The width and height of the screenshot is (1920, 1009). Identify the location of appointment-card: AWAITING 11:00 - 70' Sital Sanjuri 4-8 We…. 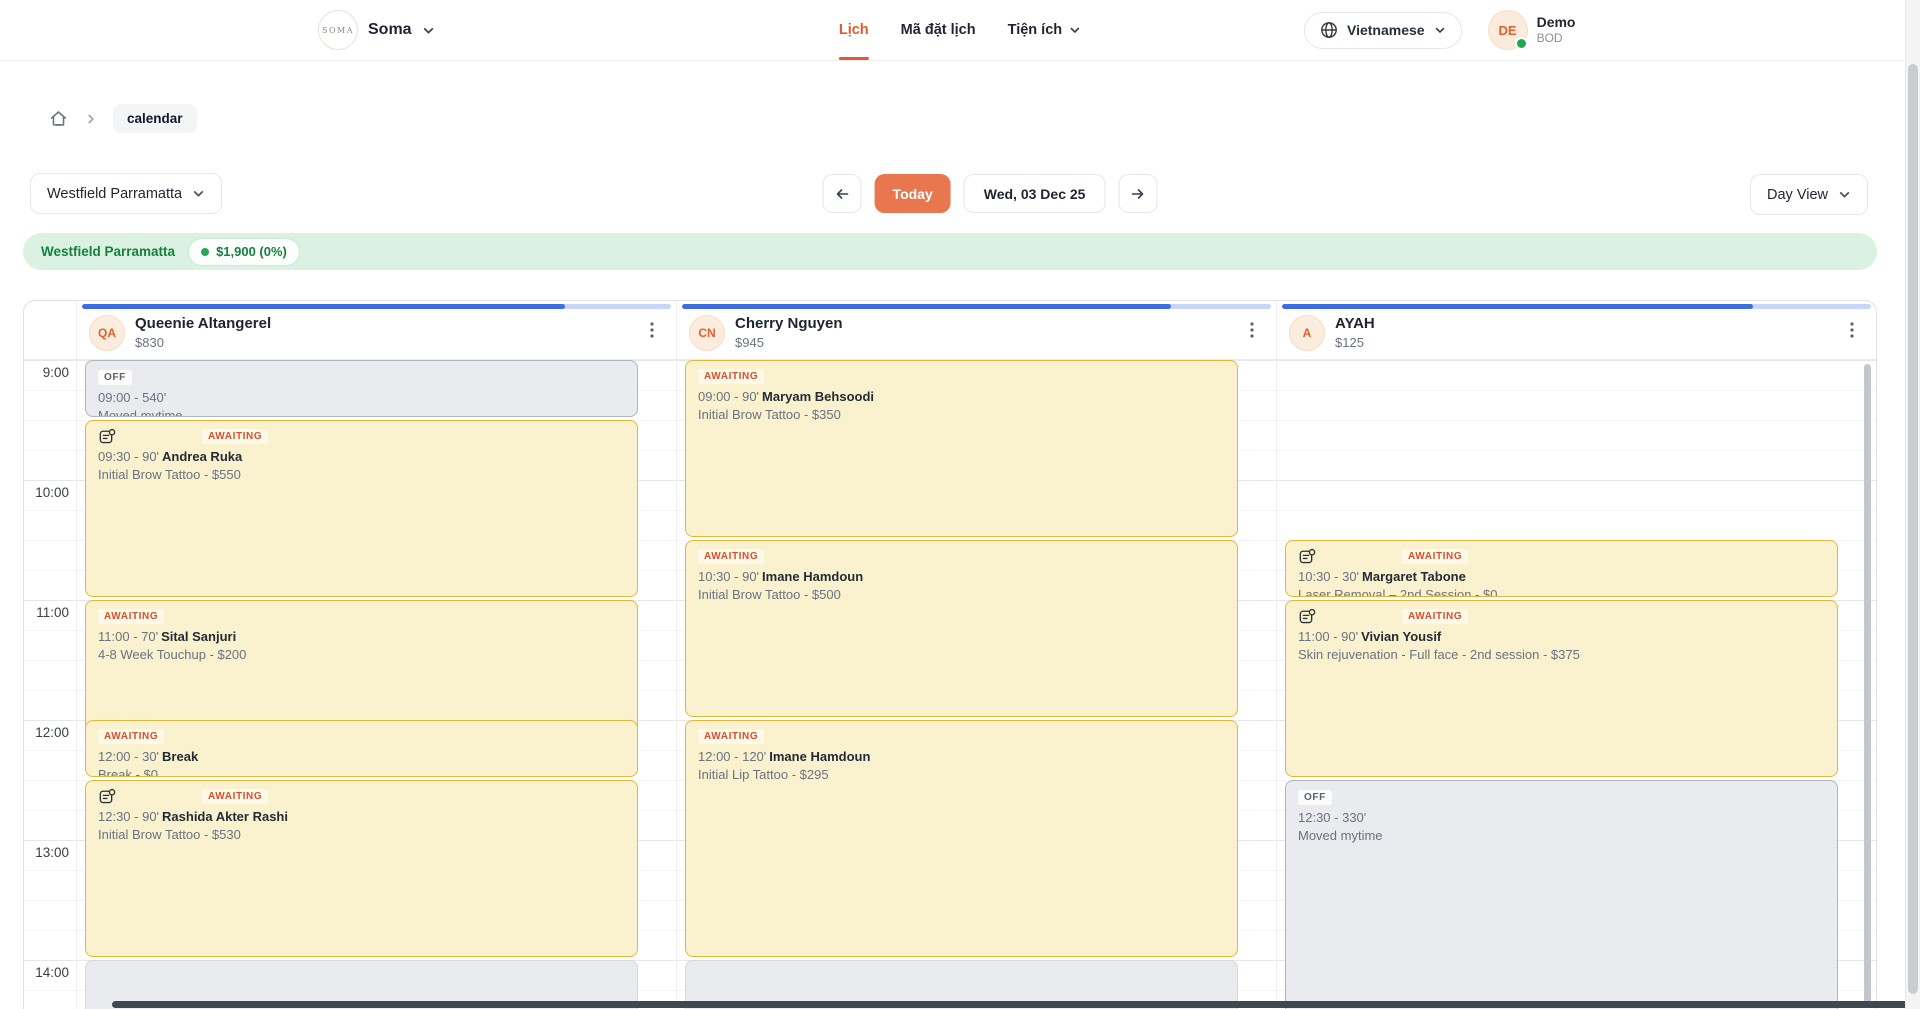
(361, 668).